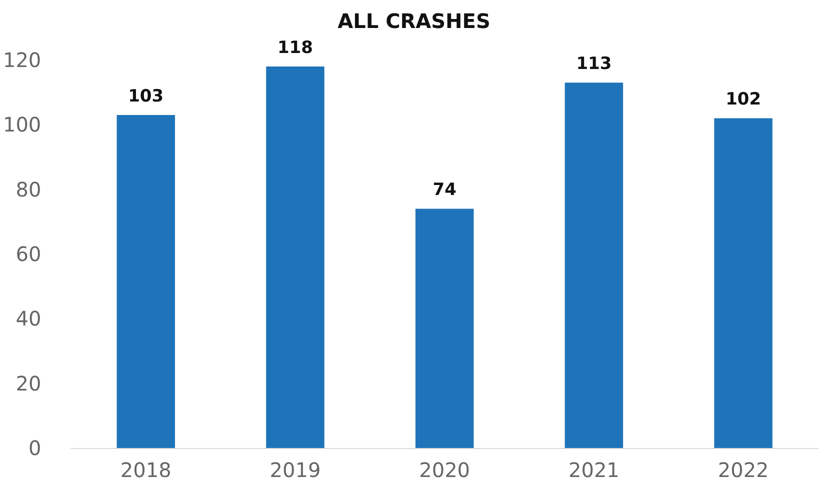  Describe the element at coordinates (146, 470) in the screenshot. I see `x-tick-label: 2018` at that location.